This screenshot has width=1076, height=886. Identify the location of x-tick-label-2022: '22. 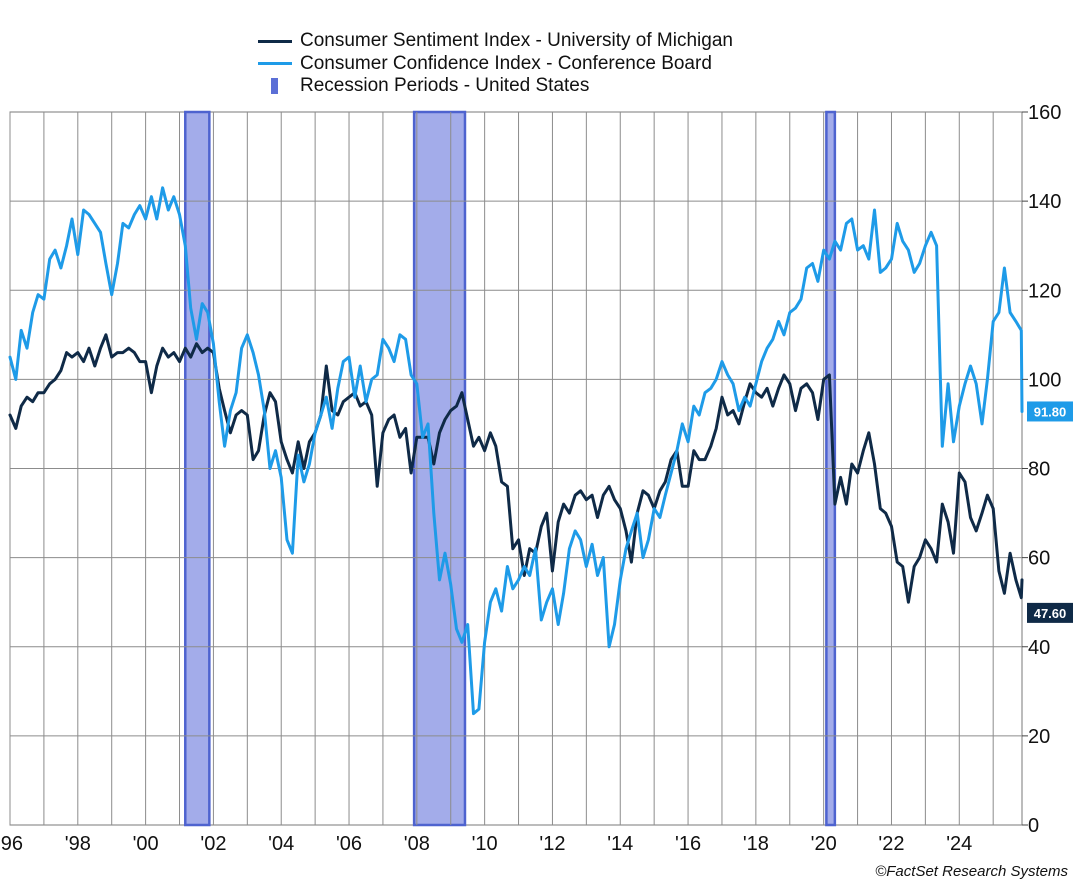
(891, 844).